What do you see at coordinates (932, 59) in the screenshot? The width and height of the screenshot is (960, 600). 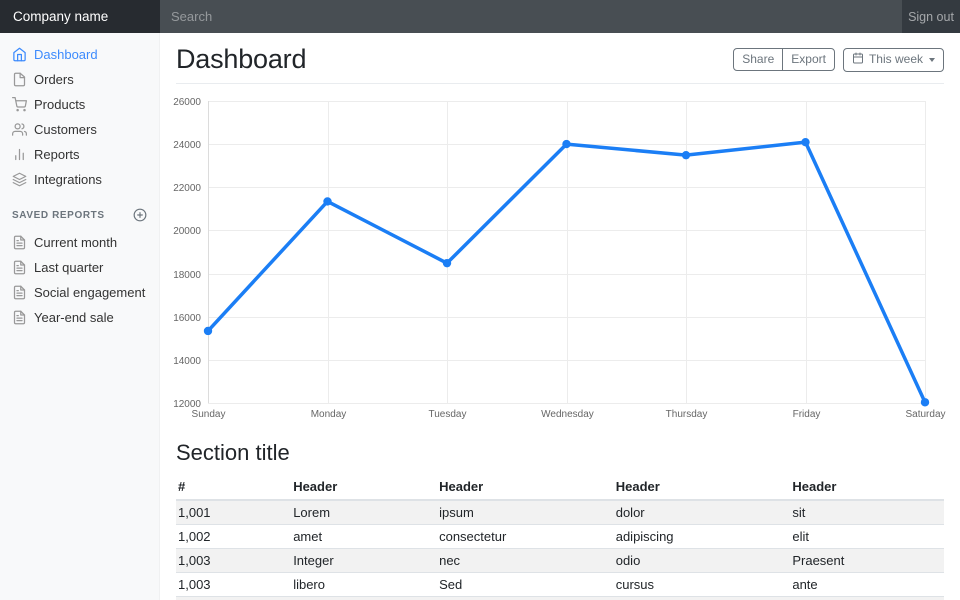 I see `caret-down-icon` at bounding box center [932, 59].